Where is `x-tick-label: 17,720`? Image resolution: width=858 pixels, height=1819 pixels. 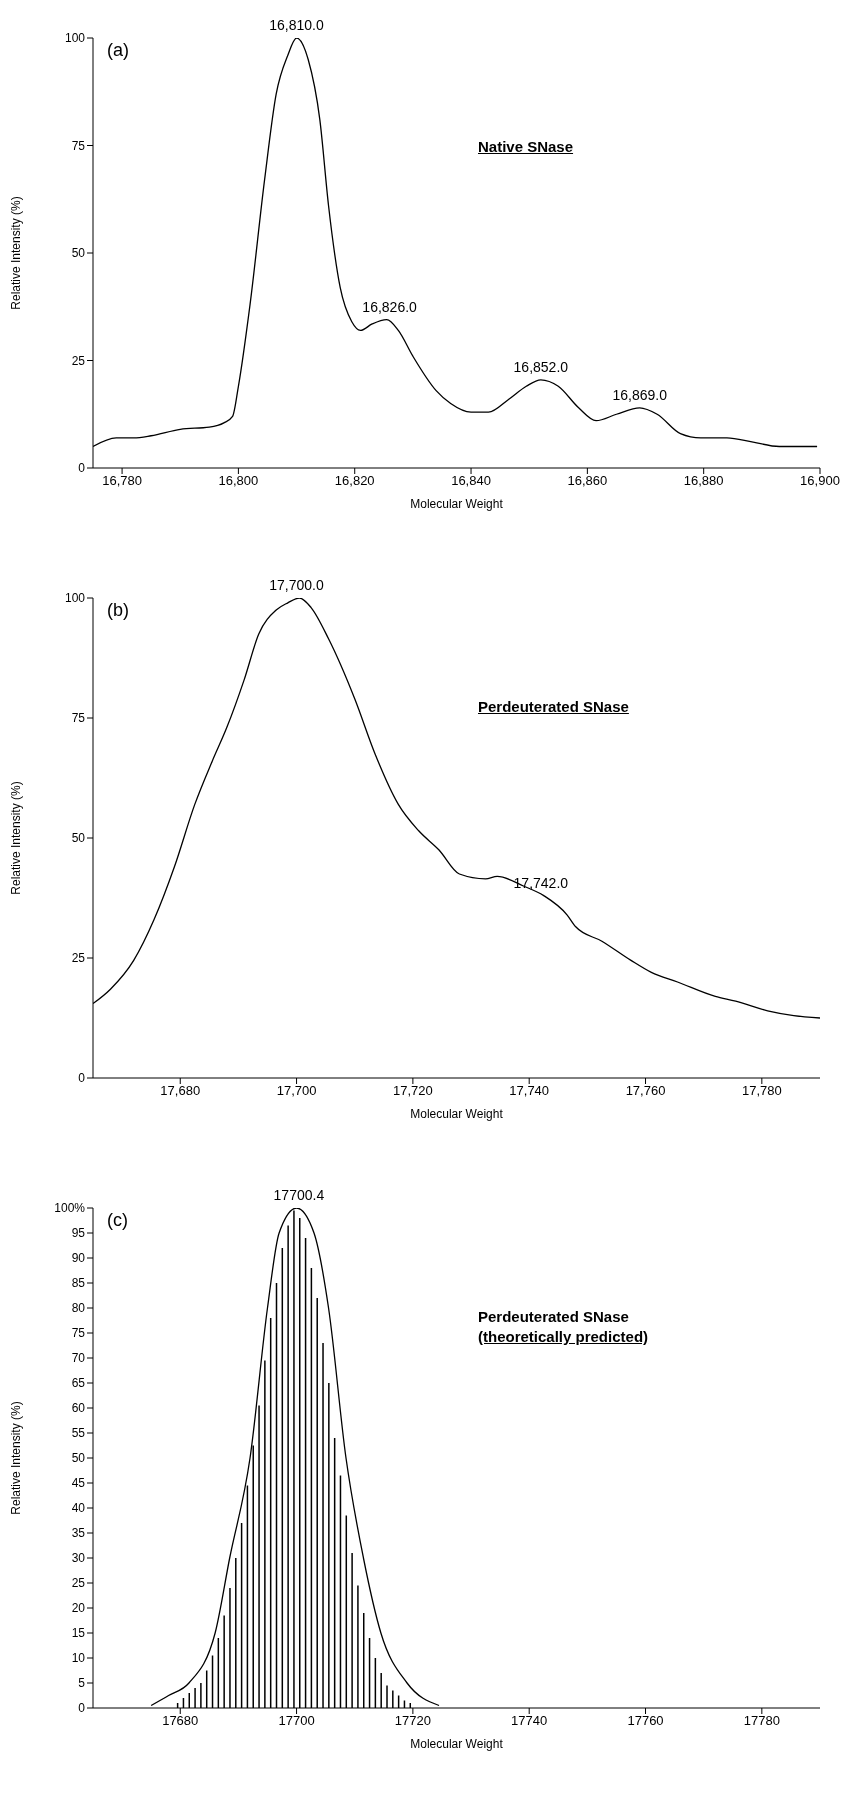 x-tick-label: 17,720 is located at coordinates (413, 1091).